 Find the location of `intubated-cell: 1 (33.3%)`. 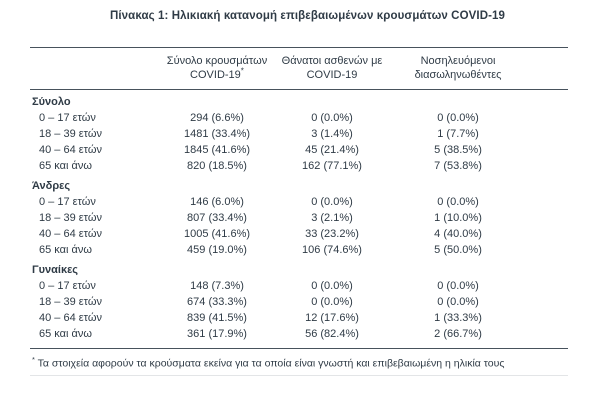

intubated-cell: 1 (33.3%) is located at coordinates (458, 318).